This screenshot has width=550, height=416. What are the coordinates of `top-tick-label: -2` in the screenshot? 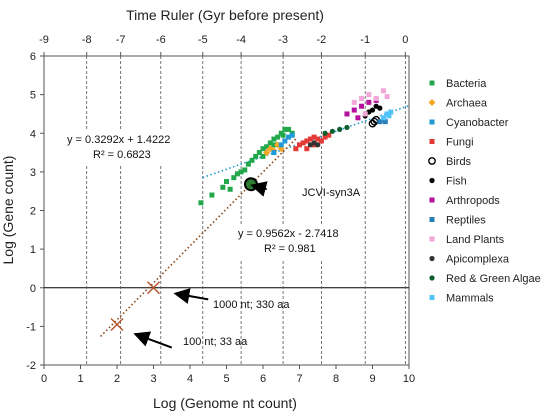 It's located at (322, 40).